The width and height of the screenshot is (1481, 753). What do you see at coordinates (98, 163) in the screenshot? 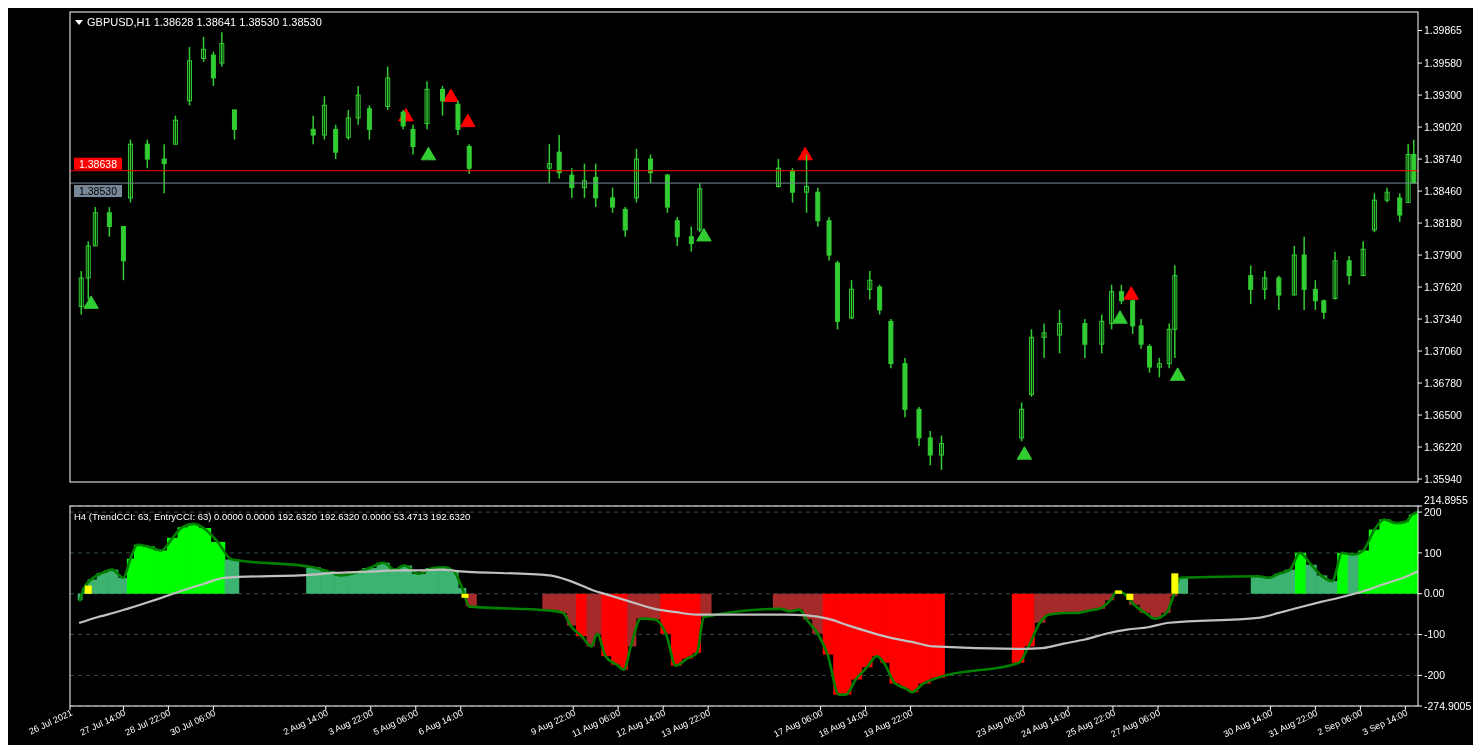
I see `ref-line-label: 1.38638` at bounding box center [98, 163].